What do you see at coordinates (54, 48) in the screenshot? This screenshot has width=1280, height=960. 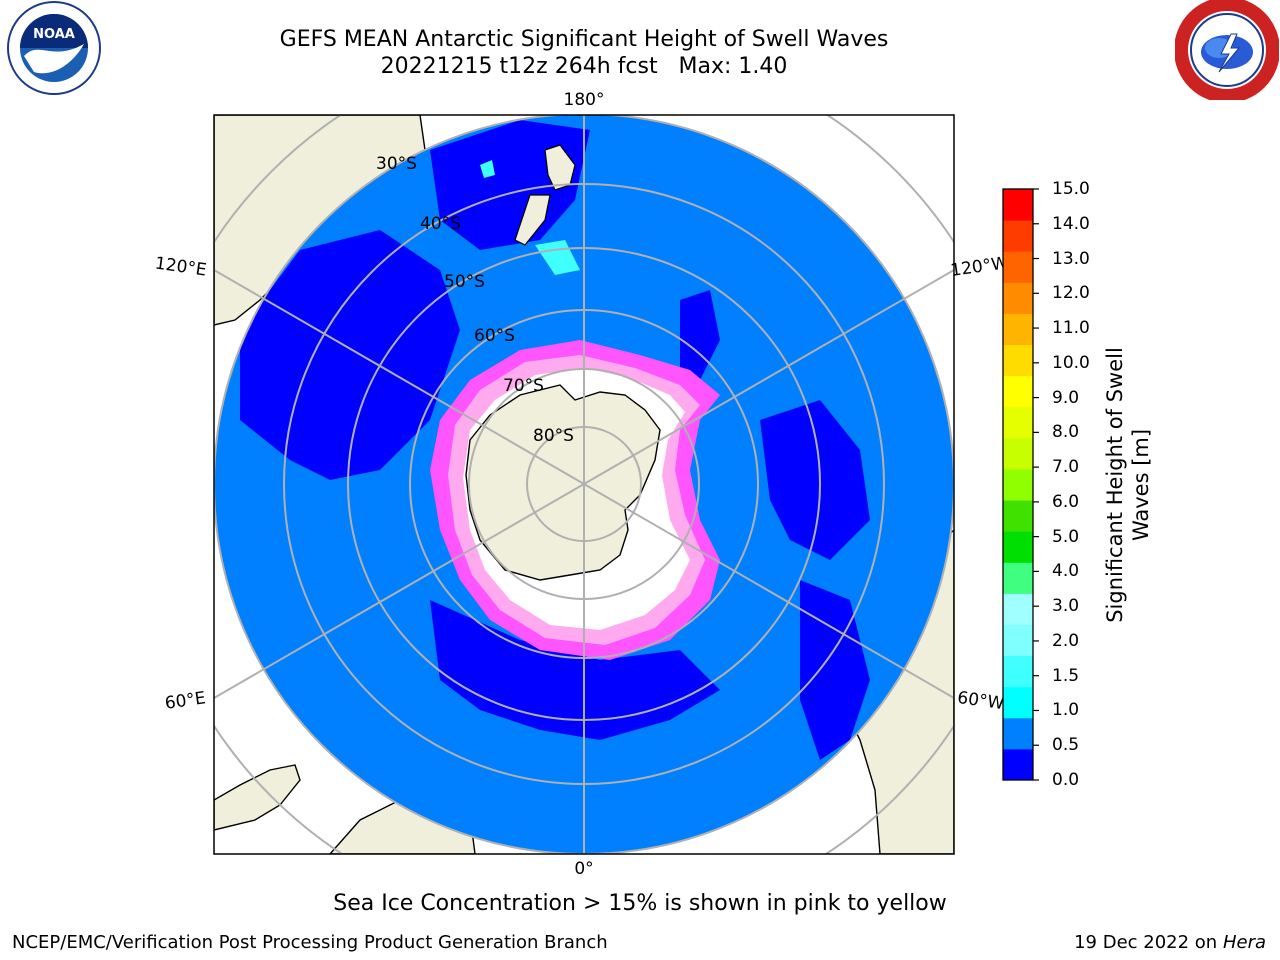 I see `noaa-logo: NOAA` at bounding box center [54, 48].